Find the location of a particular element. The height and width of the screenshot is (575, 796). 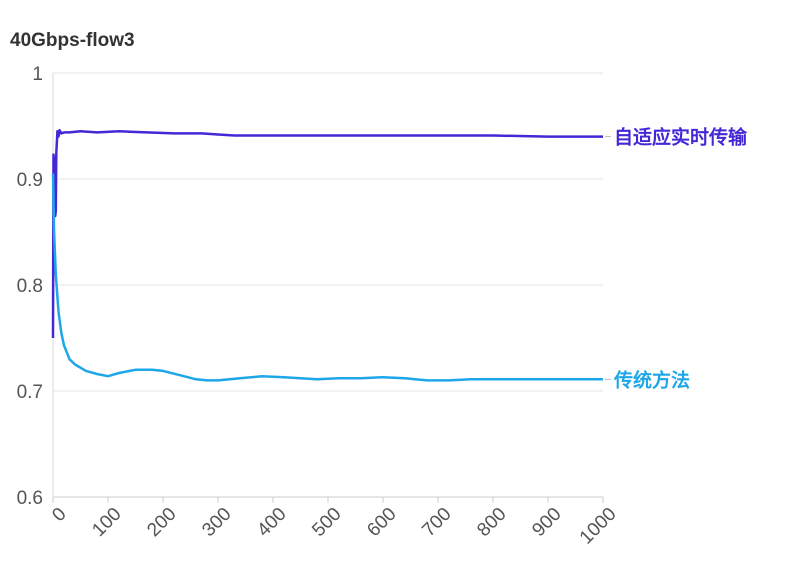

y-tick-label: 1 is located at coordinates (37, 74).